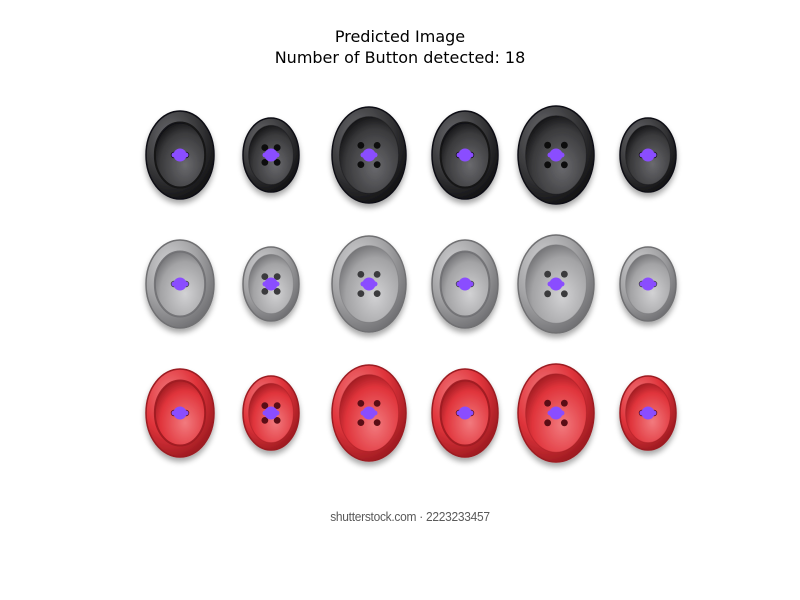 The width and height of the screenshot is (800, 600). Describe the element at coordinates (400, 57) in the screenshot. I see `figure-subtitle: Number of Button detected: 18` at that location.